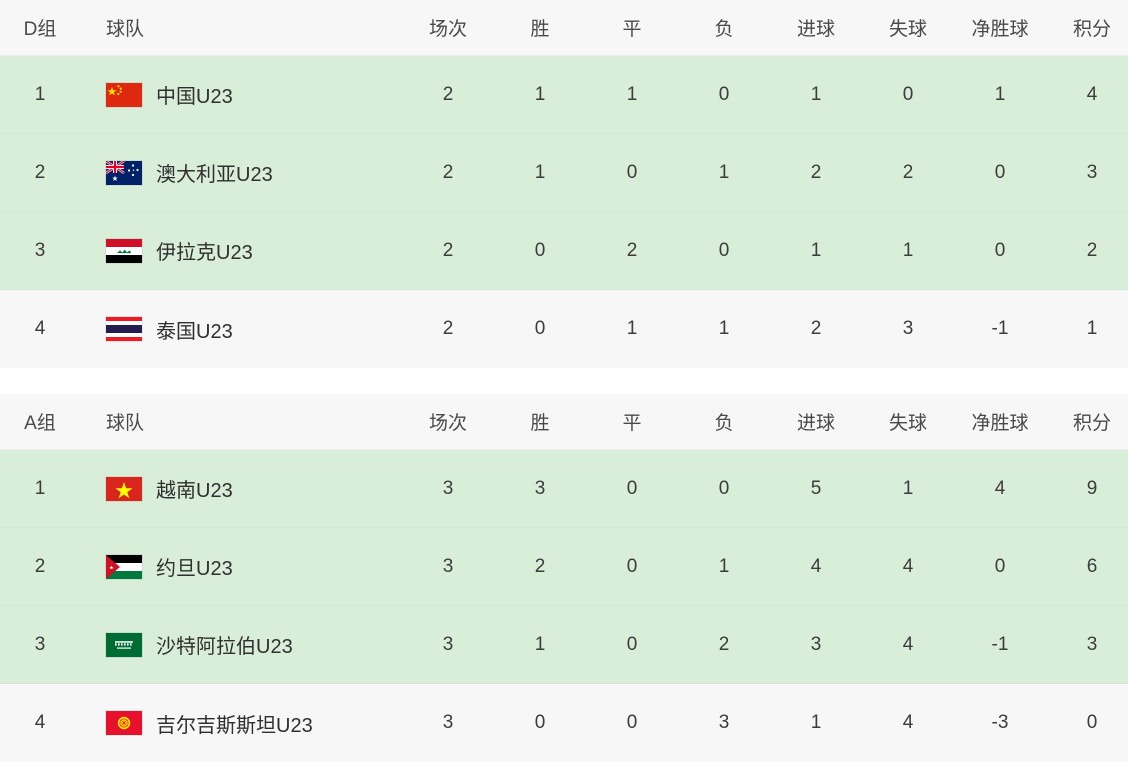 This screenshot has height=773, width=1128. I want to click on goal-diff-cell: 1, so click(1000, 94).